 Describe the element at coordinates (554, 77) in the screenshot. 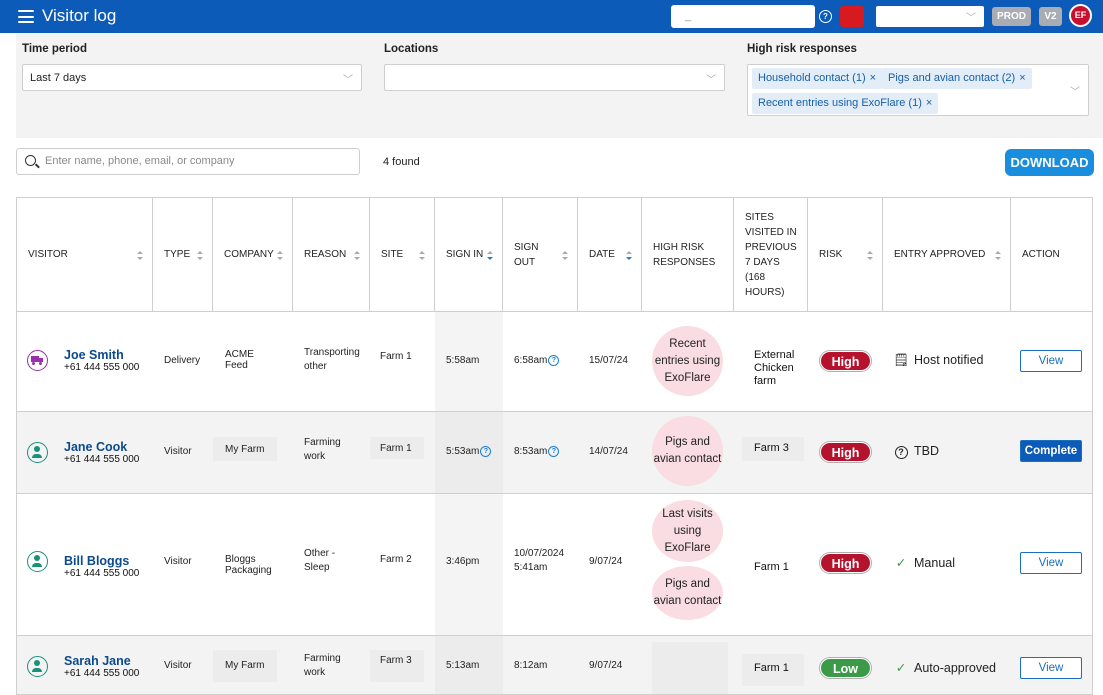

I see `locations-select: ﹀` at that location.